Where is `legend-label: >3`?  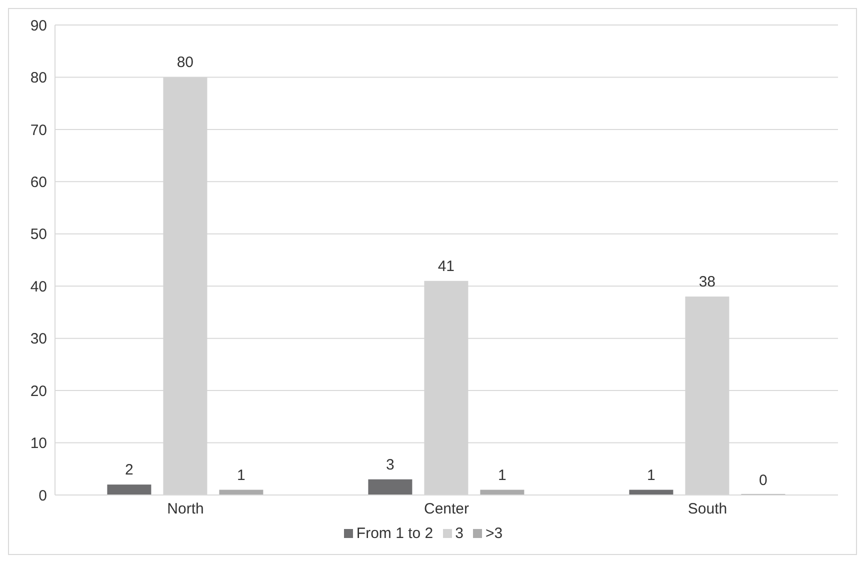
legend-label: >3 is located at coordinates (493, 533).